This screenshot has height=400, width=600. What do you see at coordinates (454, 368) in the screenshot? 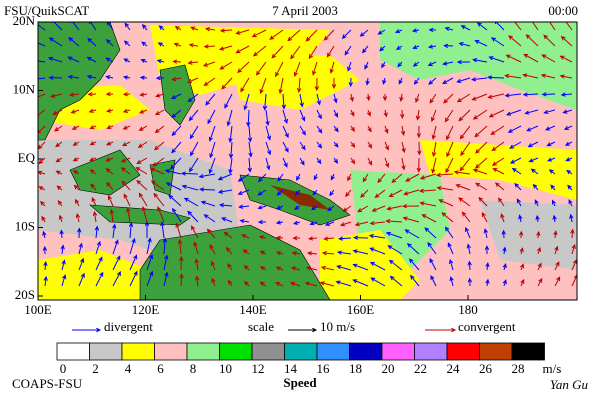
I see `colorbar-label: 24` at bounding box center [454, 368].